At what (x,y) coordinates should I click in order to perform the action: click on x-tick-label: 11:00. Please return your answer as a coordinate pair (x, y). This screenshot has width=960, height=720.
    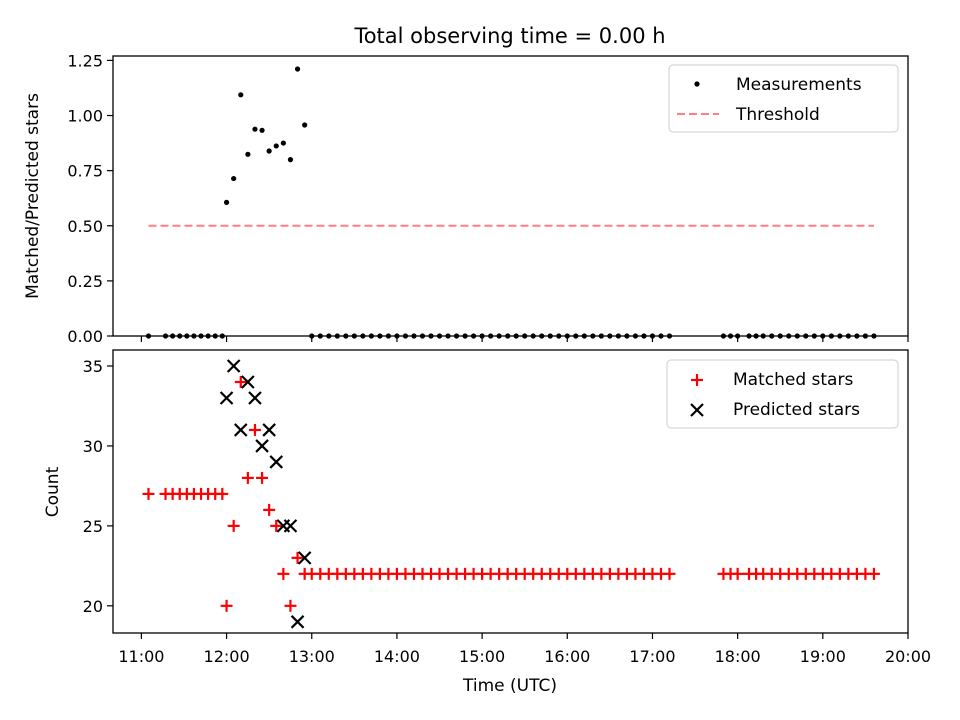
    Looking at the image, I should click on (141, 656).